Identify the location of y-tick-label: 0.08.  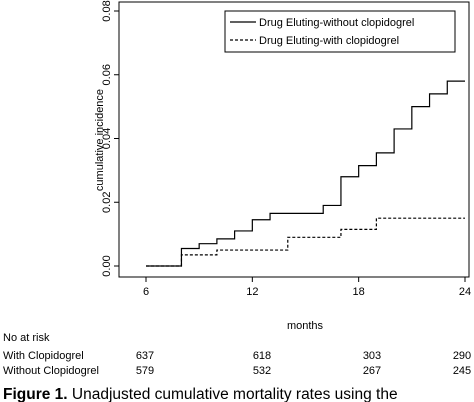
(107, 10).